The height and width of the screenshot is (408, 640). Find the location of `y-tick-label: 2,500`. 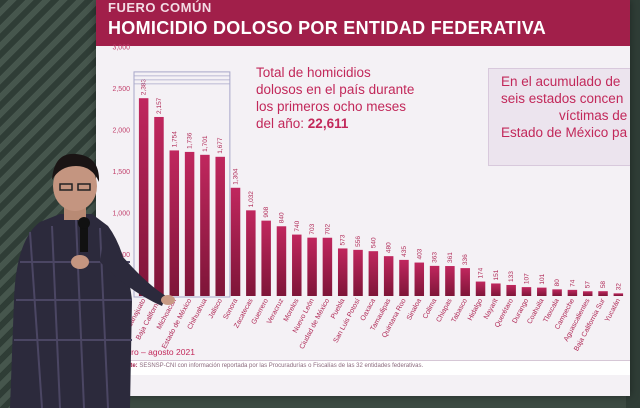

y-tick-label: 2,500 is located at coordinates (121, 89).